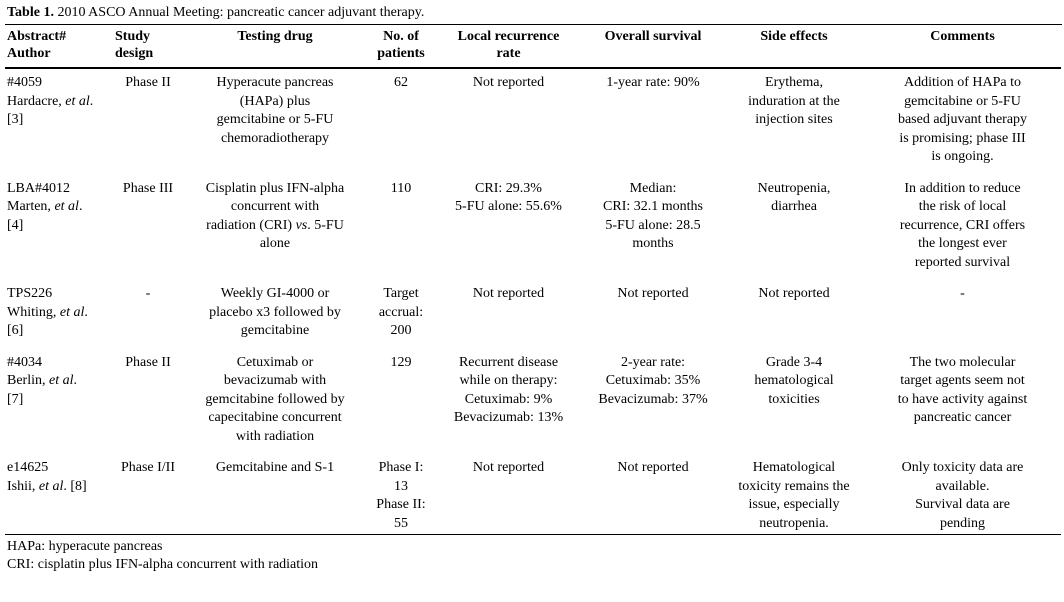 This screenshot has height=602, width=1064. I want to click on table-title-label: Table 1., so click(30, 12).